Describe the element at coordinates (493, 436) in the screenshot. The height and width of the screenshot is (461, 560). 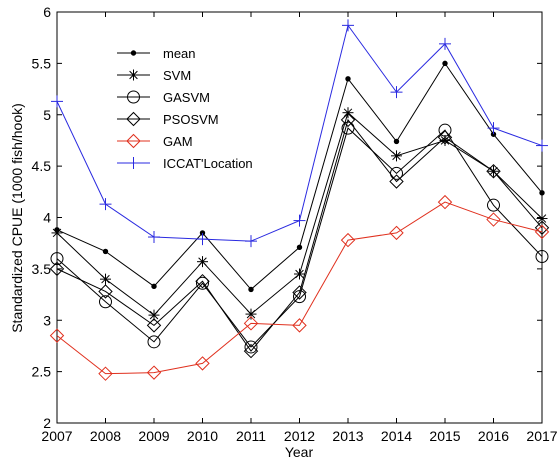
I see `x-tick-label: 2016` at that location.